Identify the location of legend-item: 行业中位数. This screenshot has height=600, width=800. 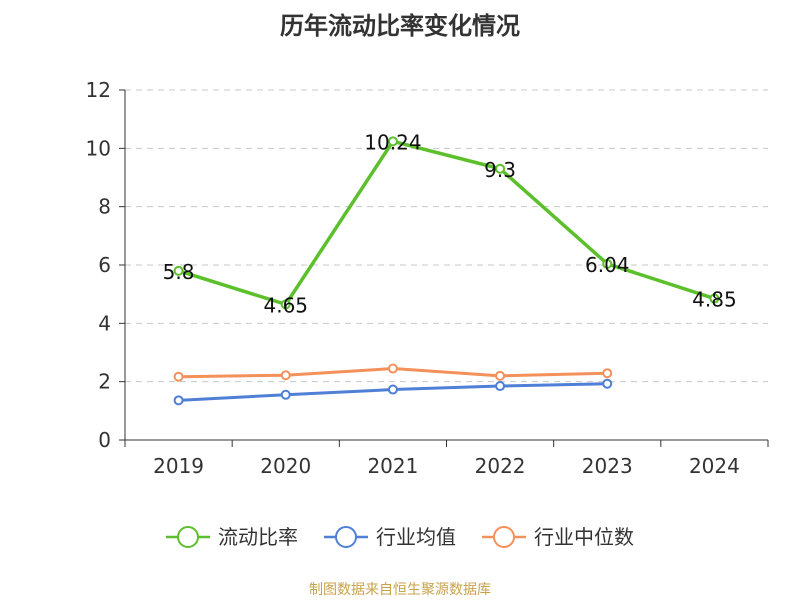
(558, 537).